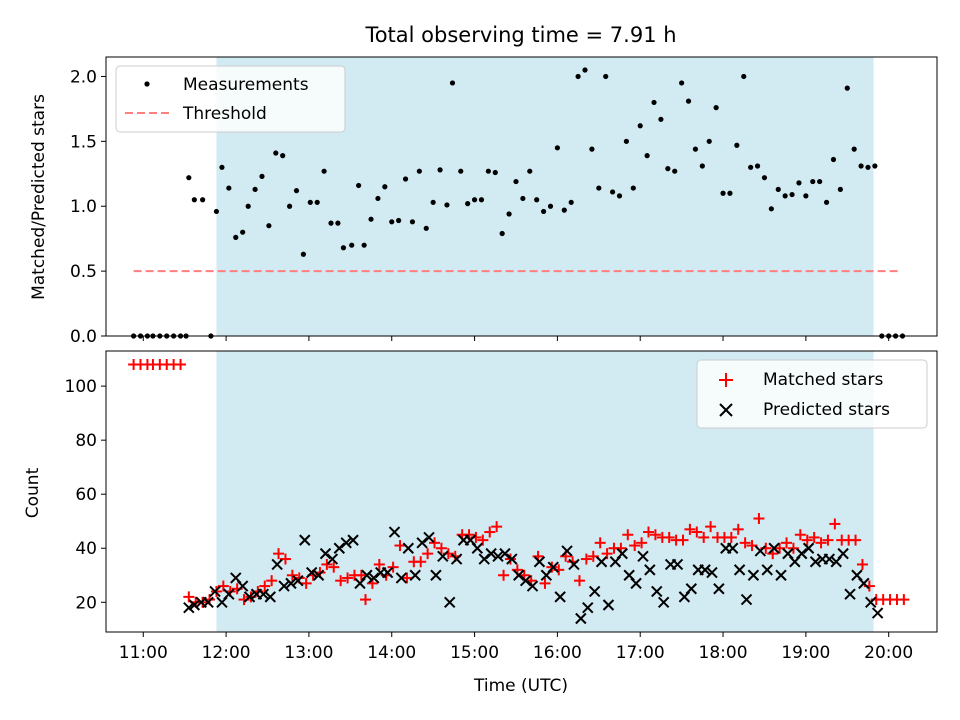  What do you see at coordinates (83, 207) in the screenshot?
I see `top-y-tick-label: 1.0` at bounding box center [83, 207].